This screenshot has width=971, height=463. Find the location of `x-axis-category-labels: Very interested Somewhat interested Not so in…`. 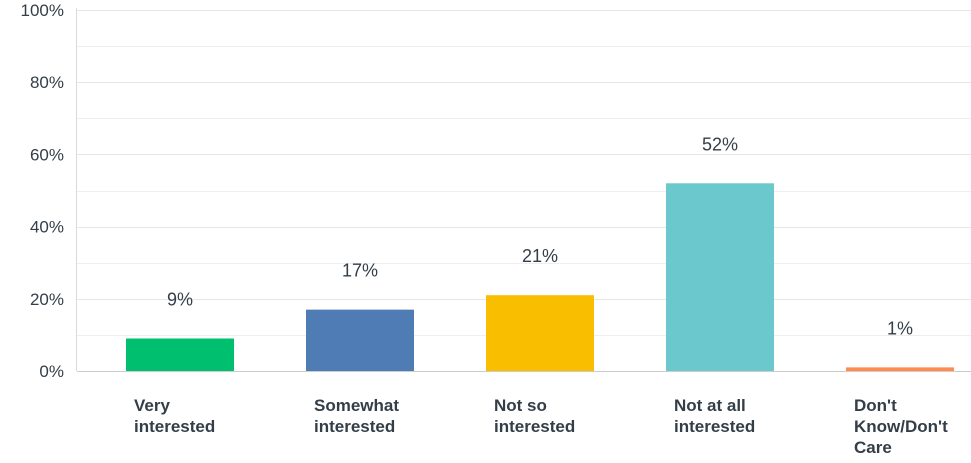

x-axis-category-labels: Very interested Somewhat interested Not so in… is located at coordinates (541, 426).